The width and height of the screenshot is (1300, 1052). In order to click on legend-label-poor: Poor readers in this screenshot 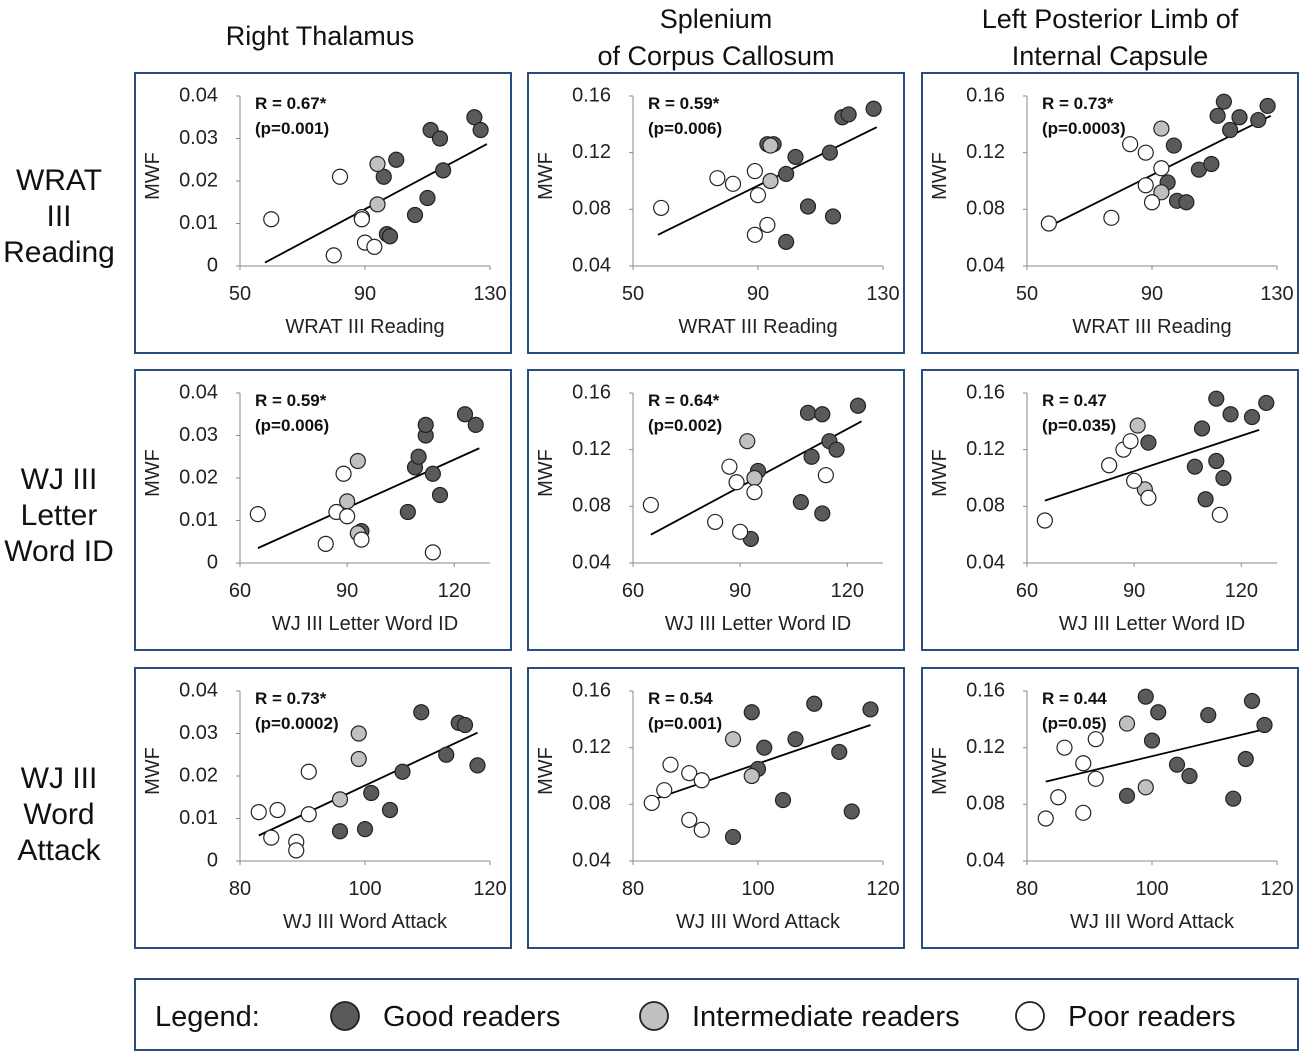, I will do `click(1152, 1017)`.